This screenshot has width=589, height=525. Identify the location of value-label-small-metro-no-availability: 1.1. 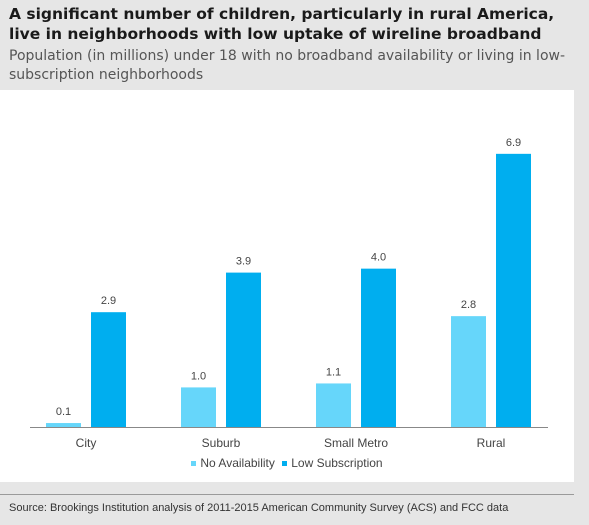
(333, 372).